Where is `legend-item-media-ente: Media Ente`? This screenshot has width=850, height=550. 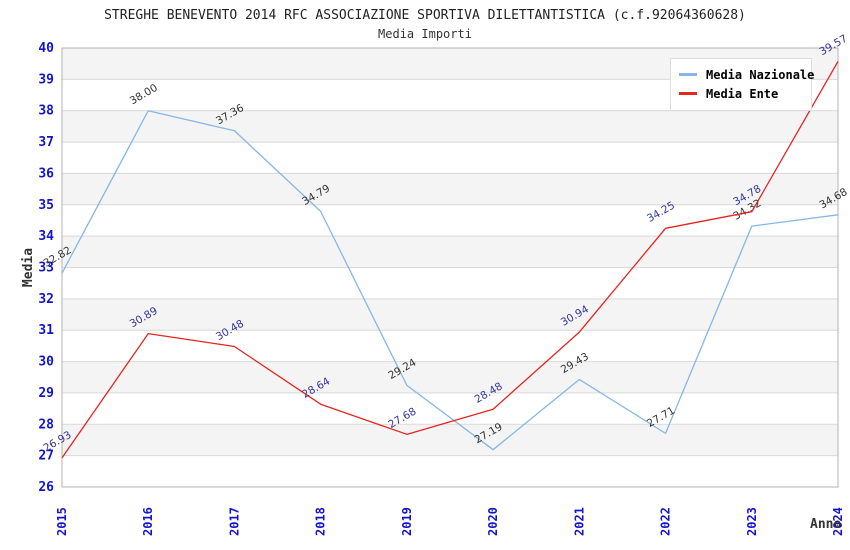 legend-item-media-ente: Media Ente is located at coordinates (741, 93).